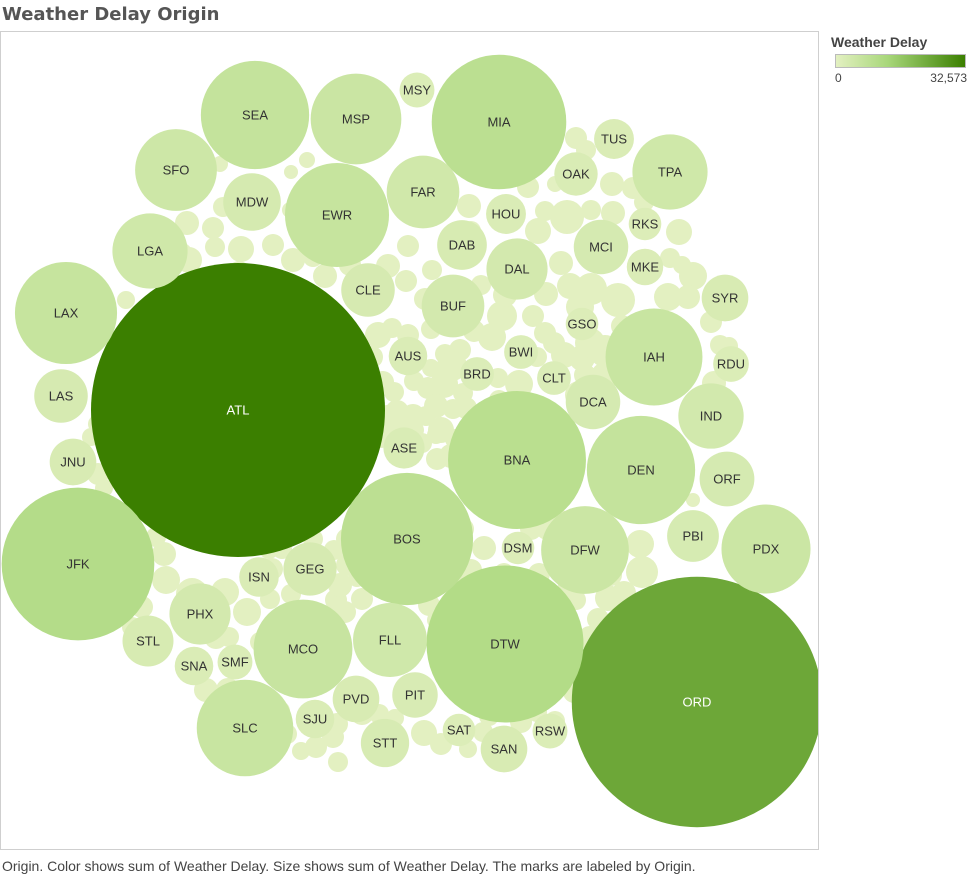 Image resolution: width=971 pixels, height=876 pixels. I want to click on bubble-pdx: PDX, so click(766, 549).